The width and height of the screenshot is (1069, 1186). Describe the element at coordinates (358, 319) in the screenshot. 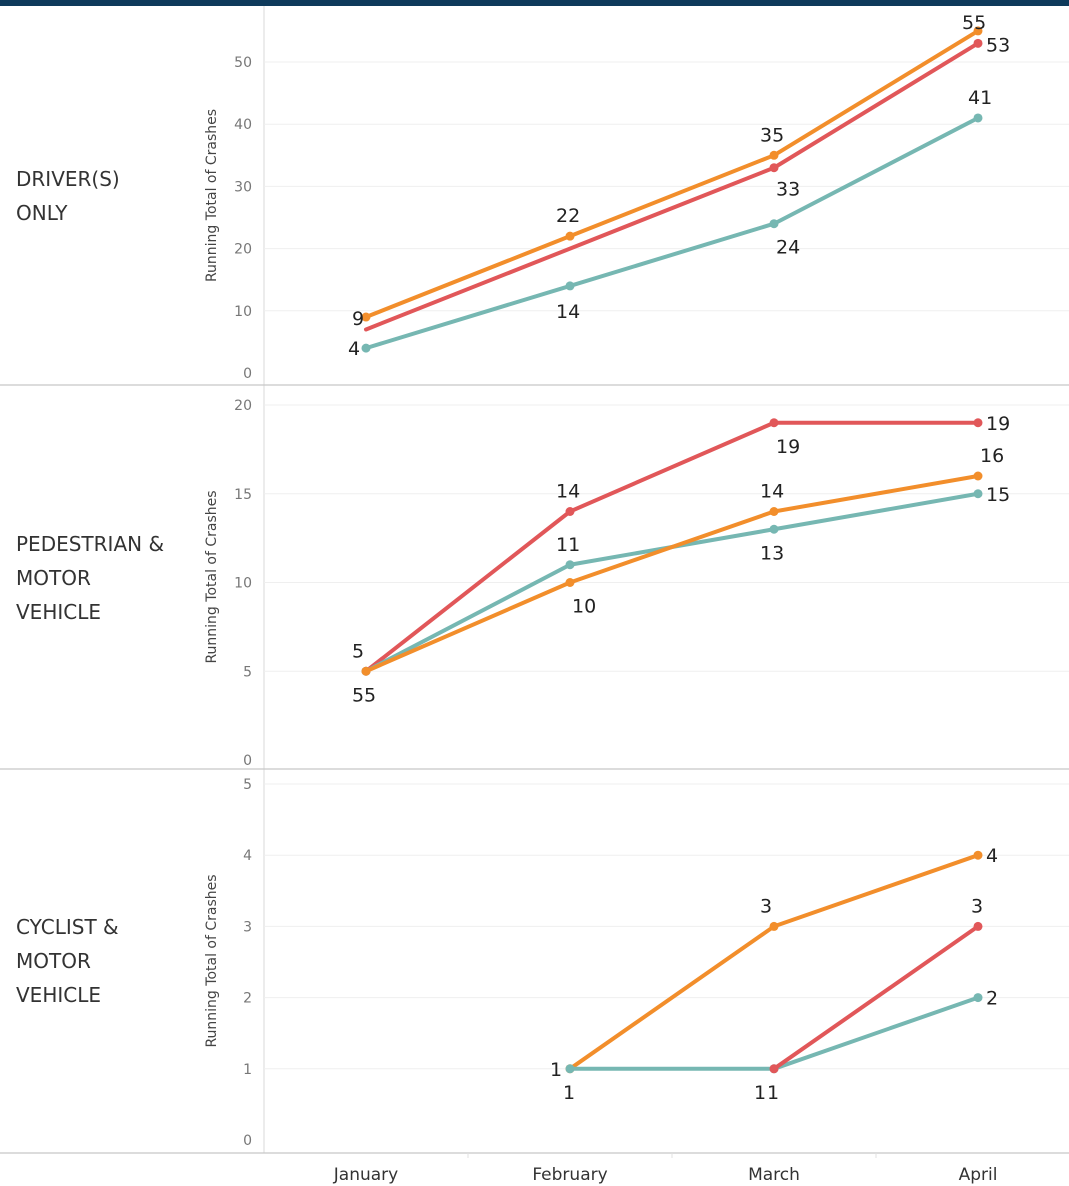

I see `data-label: 9` at that location.